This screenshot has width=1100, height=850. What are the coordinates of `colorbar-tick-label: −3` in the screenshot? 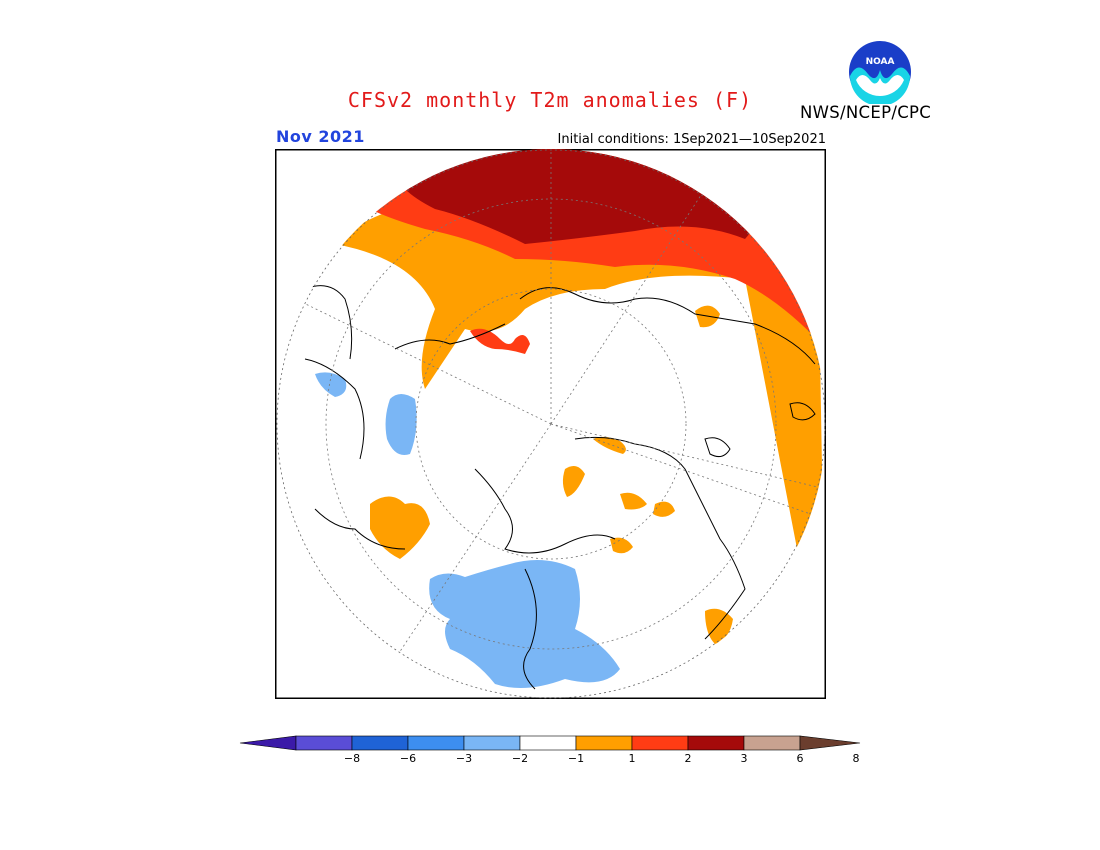 It's located at (464, 758).